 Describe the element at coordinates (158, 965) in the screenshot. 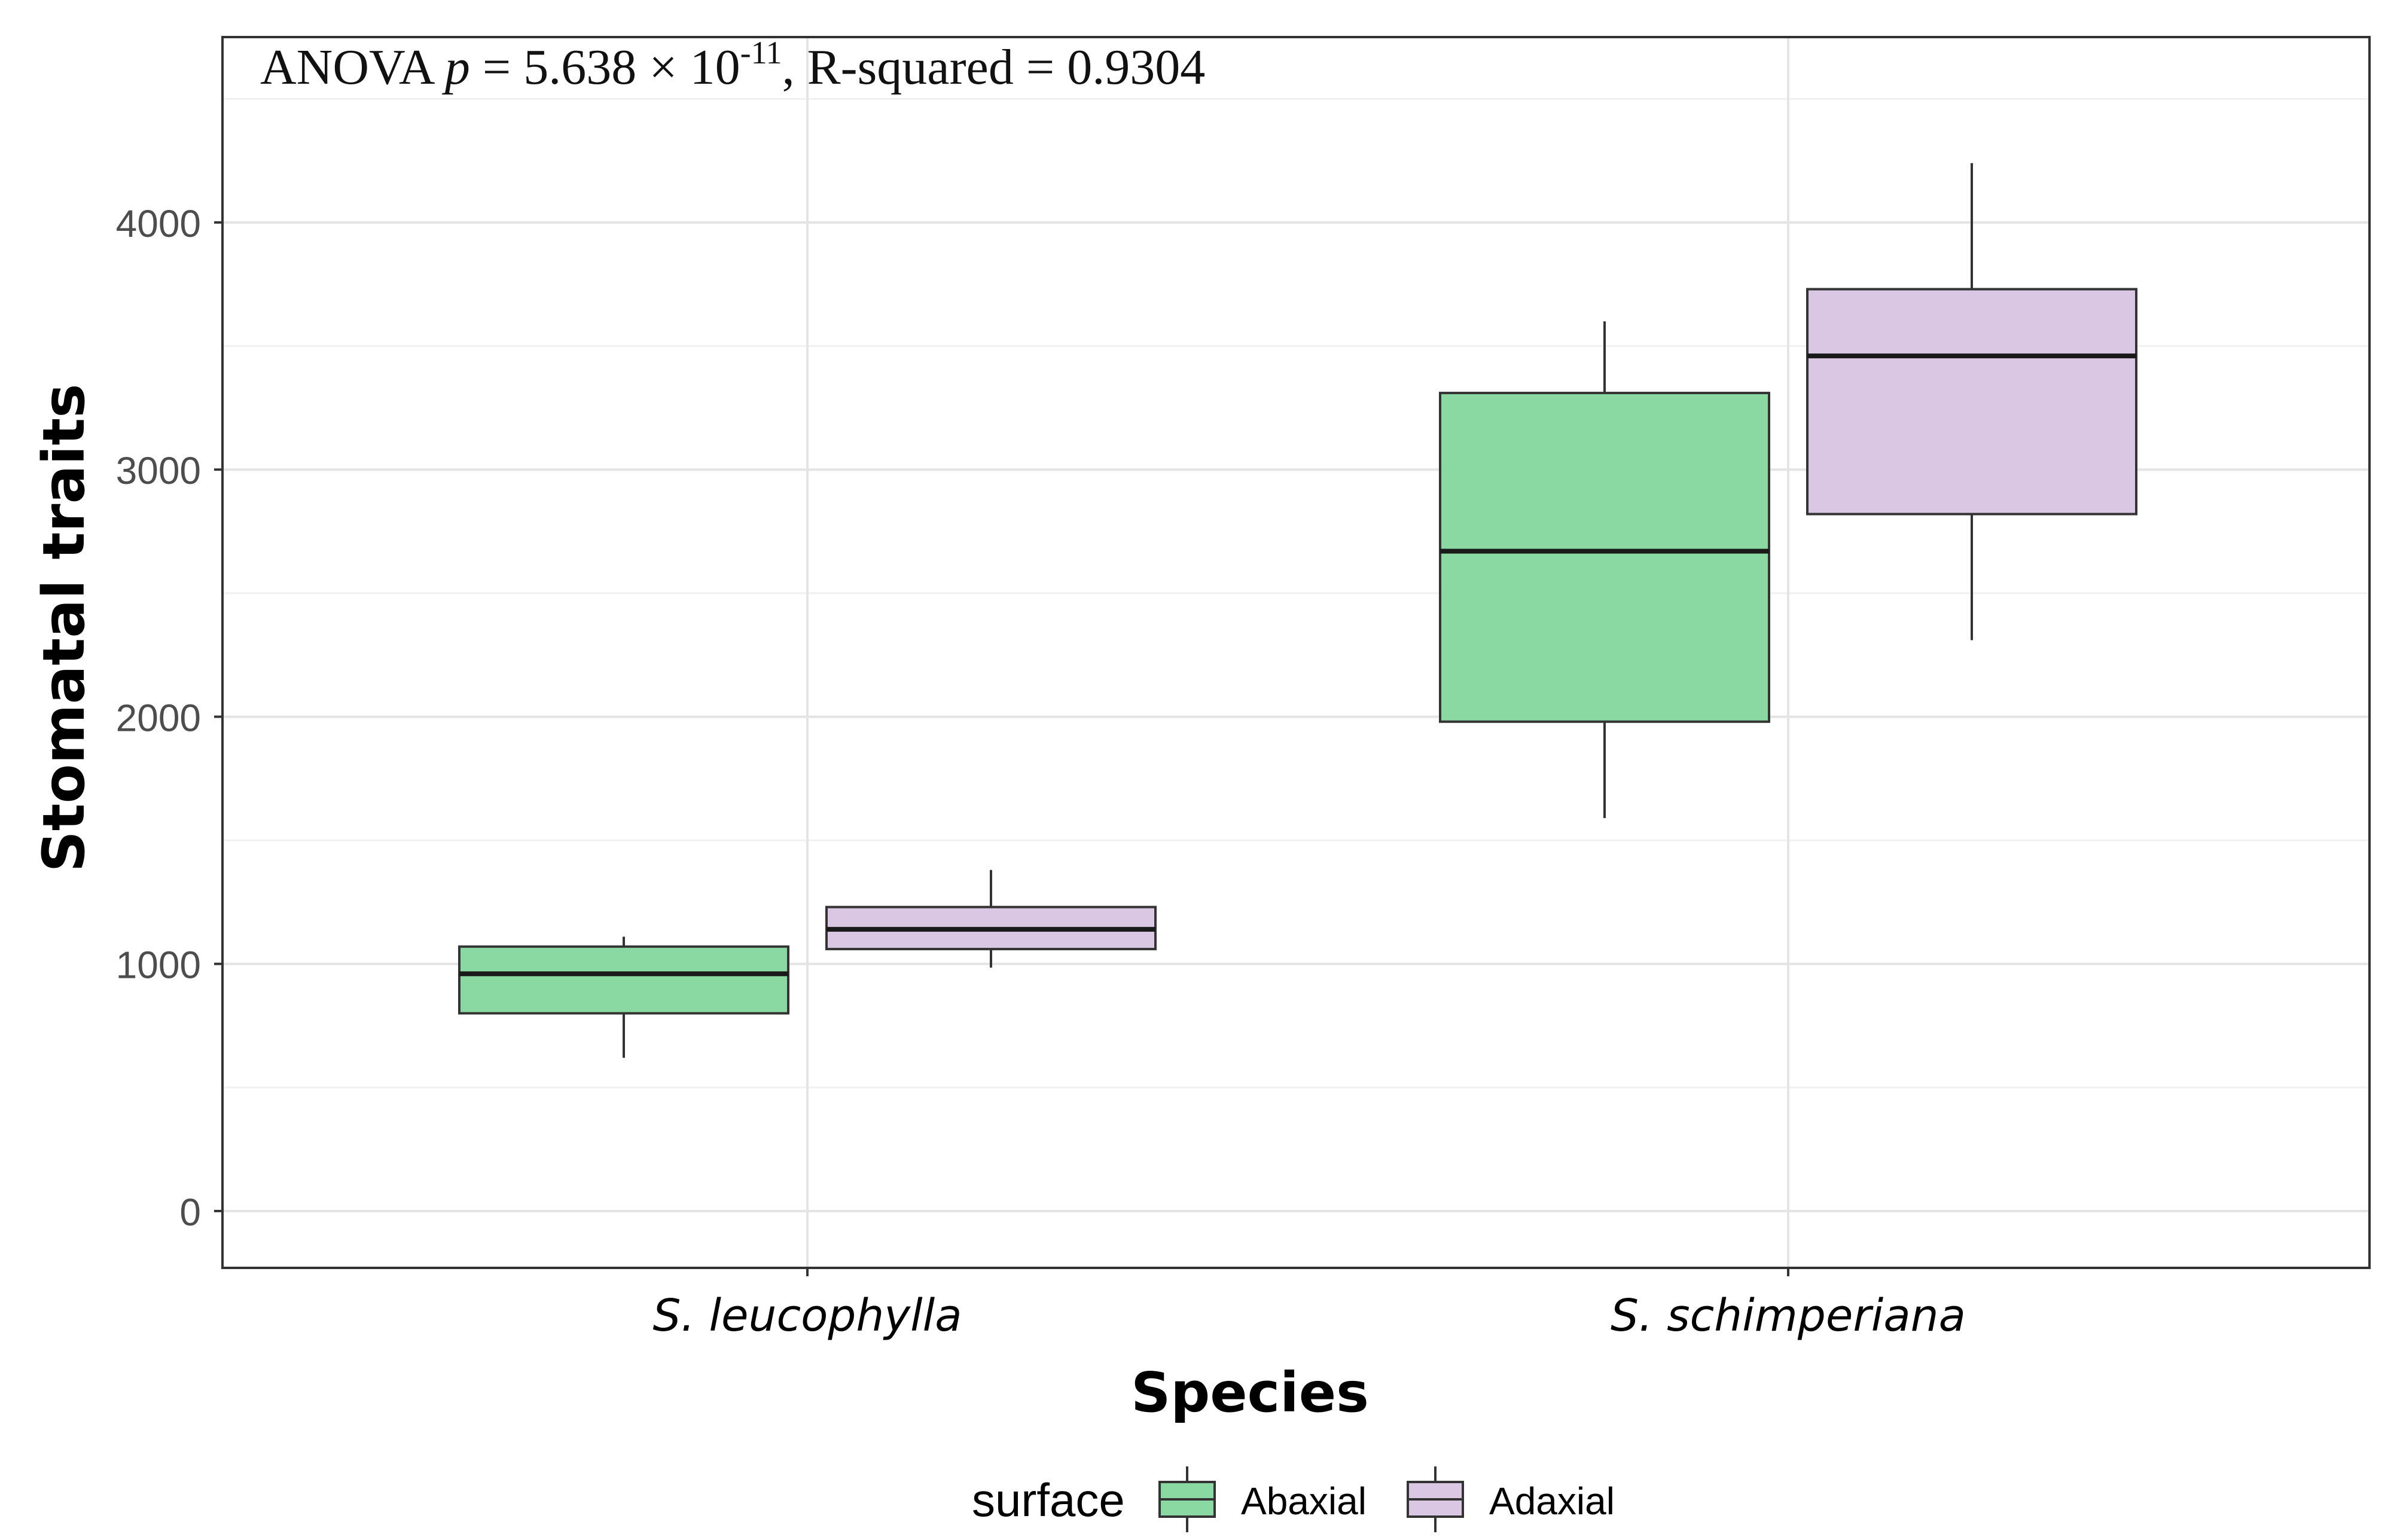

I see `y-tick-label: 1000` at that location.